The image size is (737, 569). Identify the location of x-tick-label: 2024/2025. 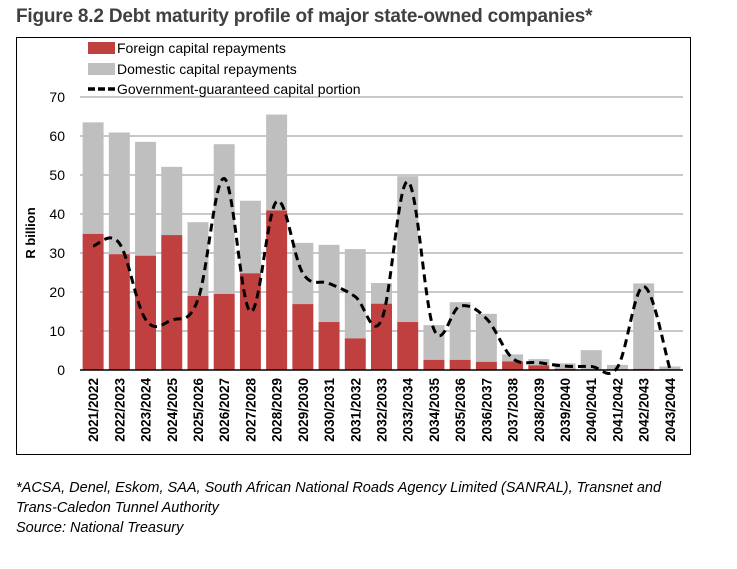
(172, 410).